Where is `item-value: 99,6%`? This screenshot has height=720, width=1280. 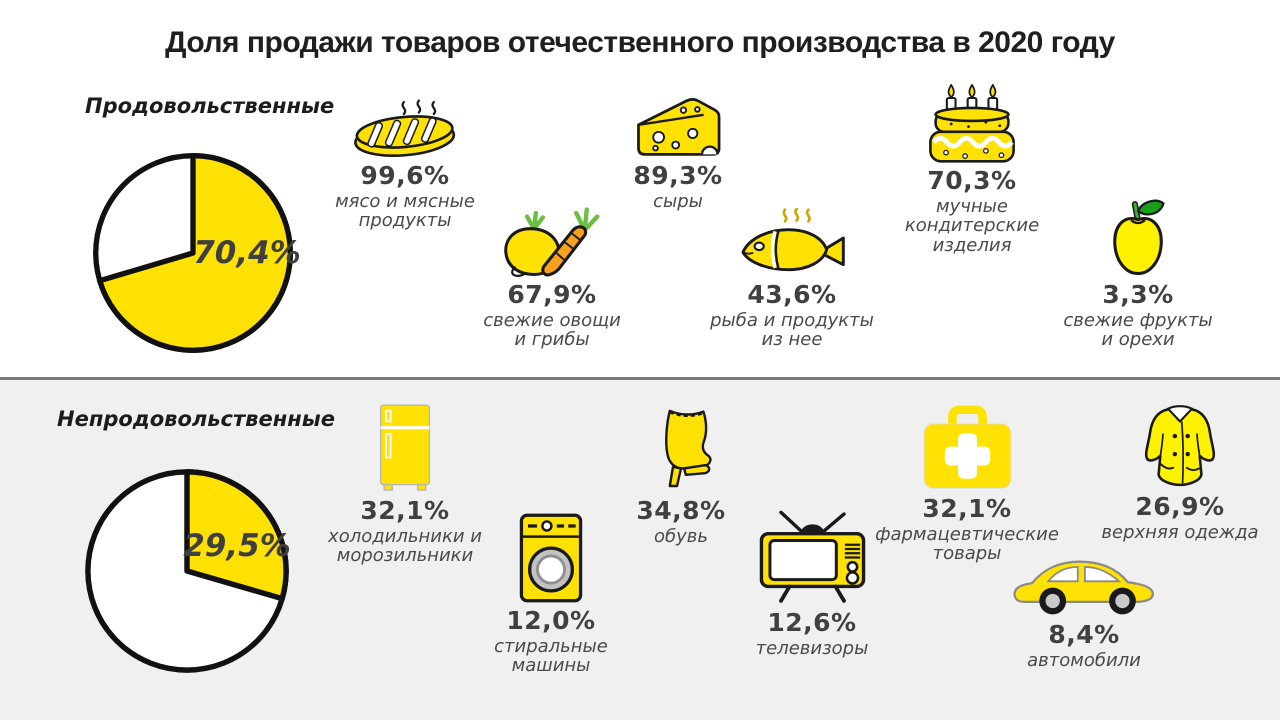 item-value: 99,6% is located at coordinates (405, 175).